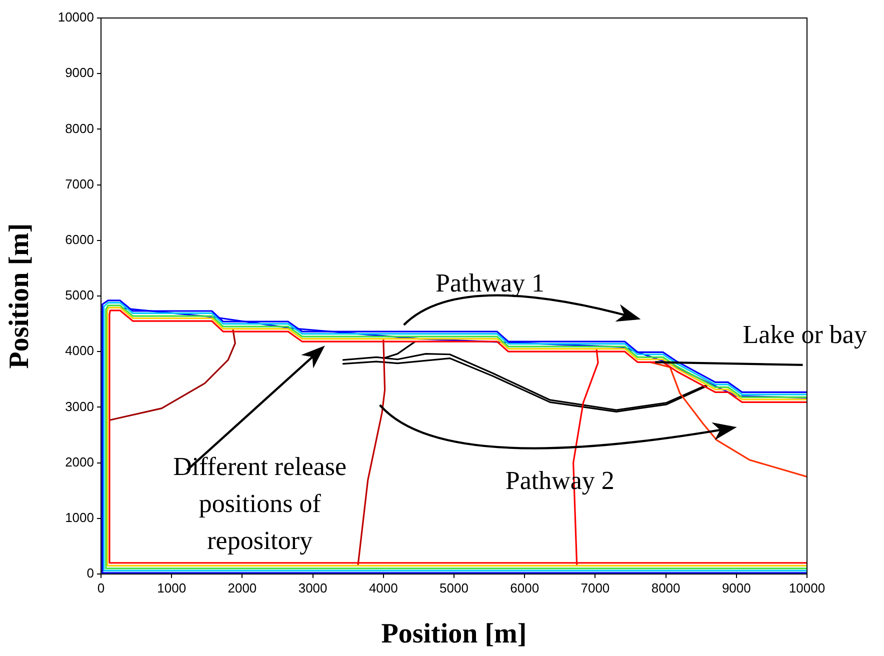 Image resolution: width=884 pixels, height=656 pixels. Describe the element at coordinates (90, 573) in the screenshot. I see `y-tick-label: 0` at that location.